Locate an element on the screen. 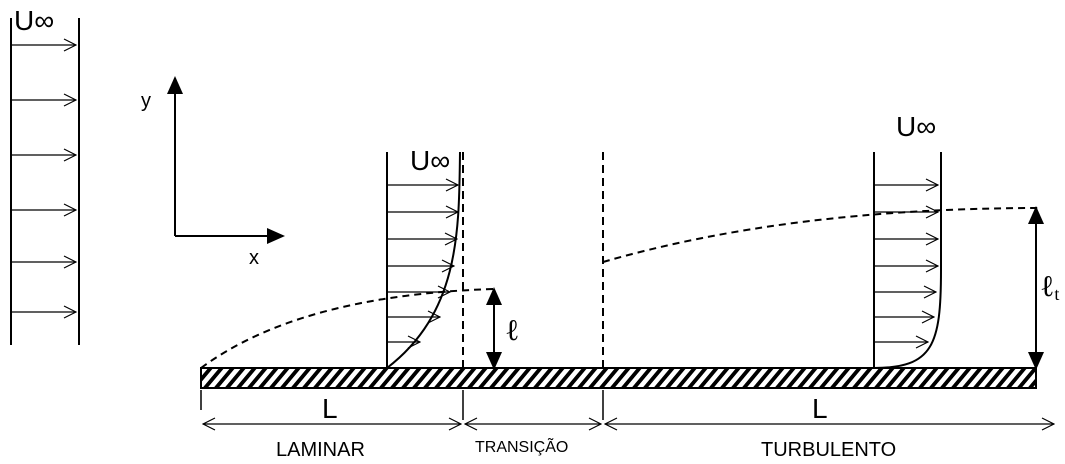 Image resolution: width=1065 pixels, height=464 pixels. transition-dimension: TRANSIÇÃO is located at coordinates (533, 440).